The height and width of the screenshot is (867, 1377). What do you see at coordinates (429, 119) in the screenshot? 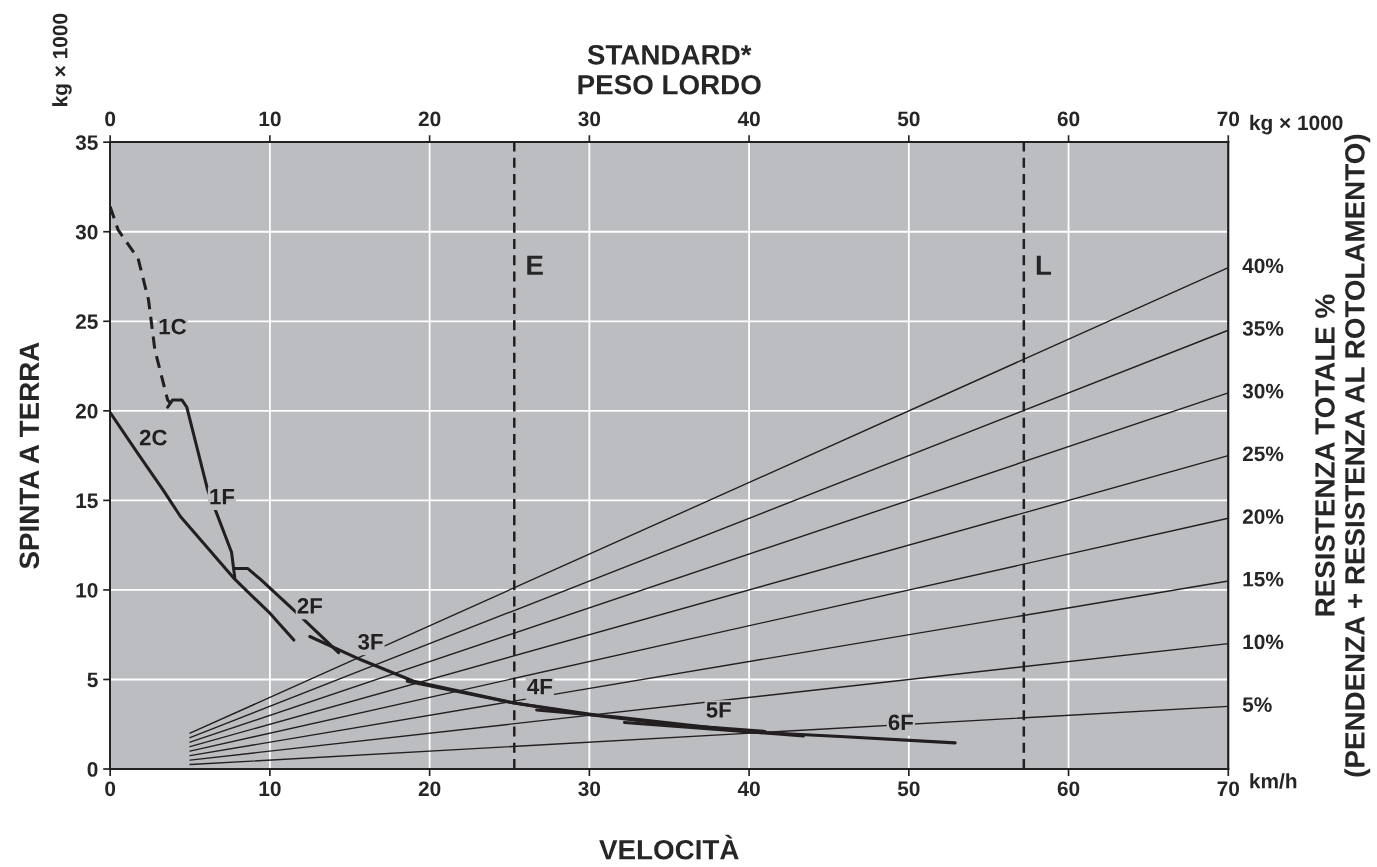
I see `x2-tick-label: 20` at bounding box center [429, 119].